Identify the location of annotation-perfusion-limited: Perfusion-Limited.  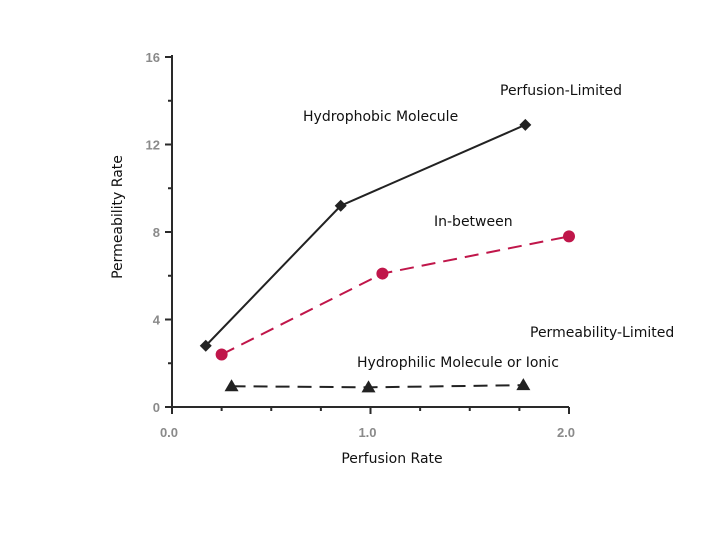
(561, 91).